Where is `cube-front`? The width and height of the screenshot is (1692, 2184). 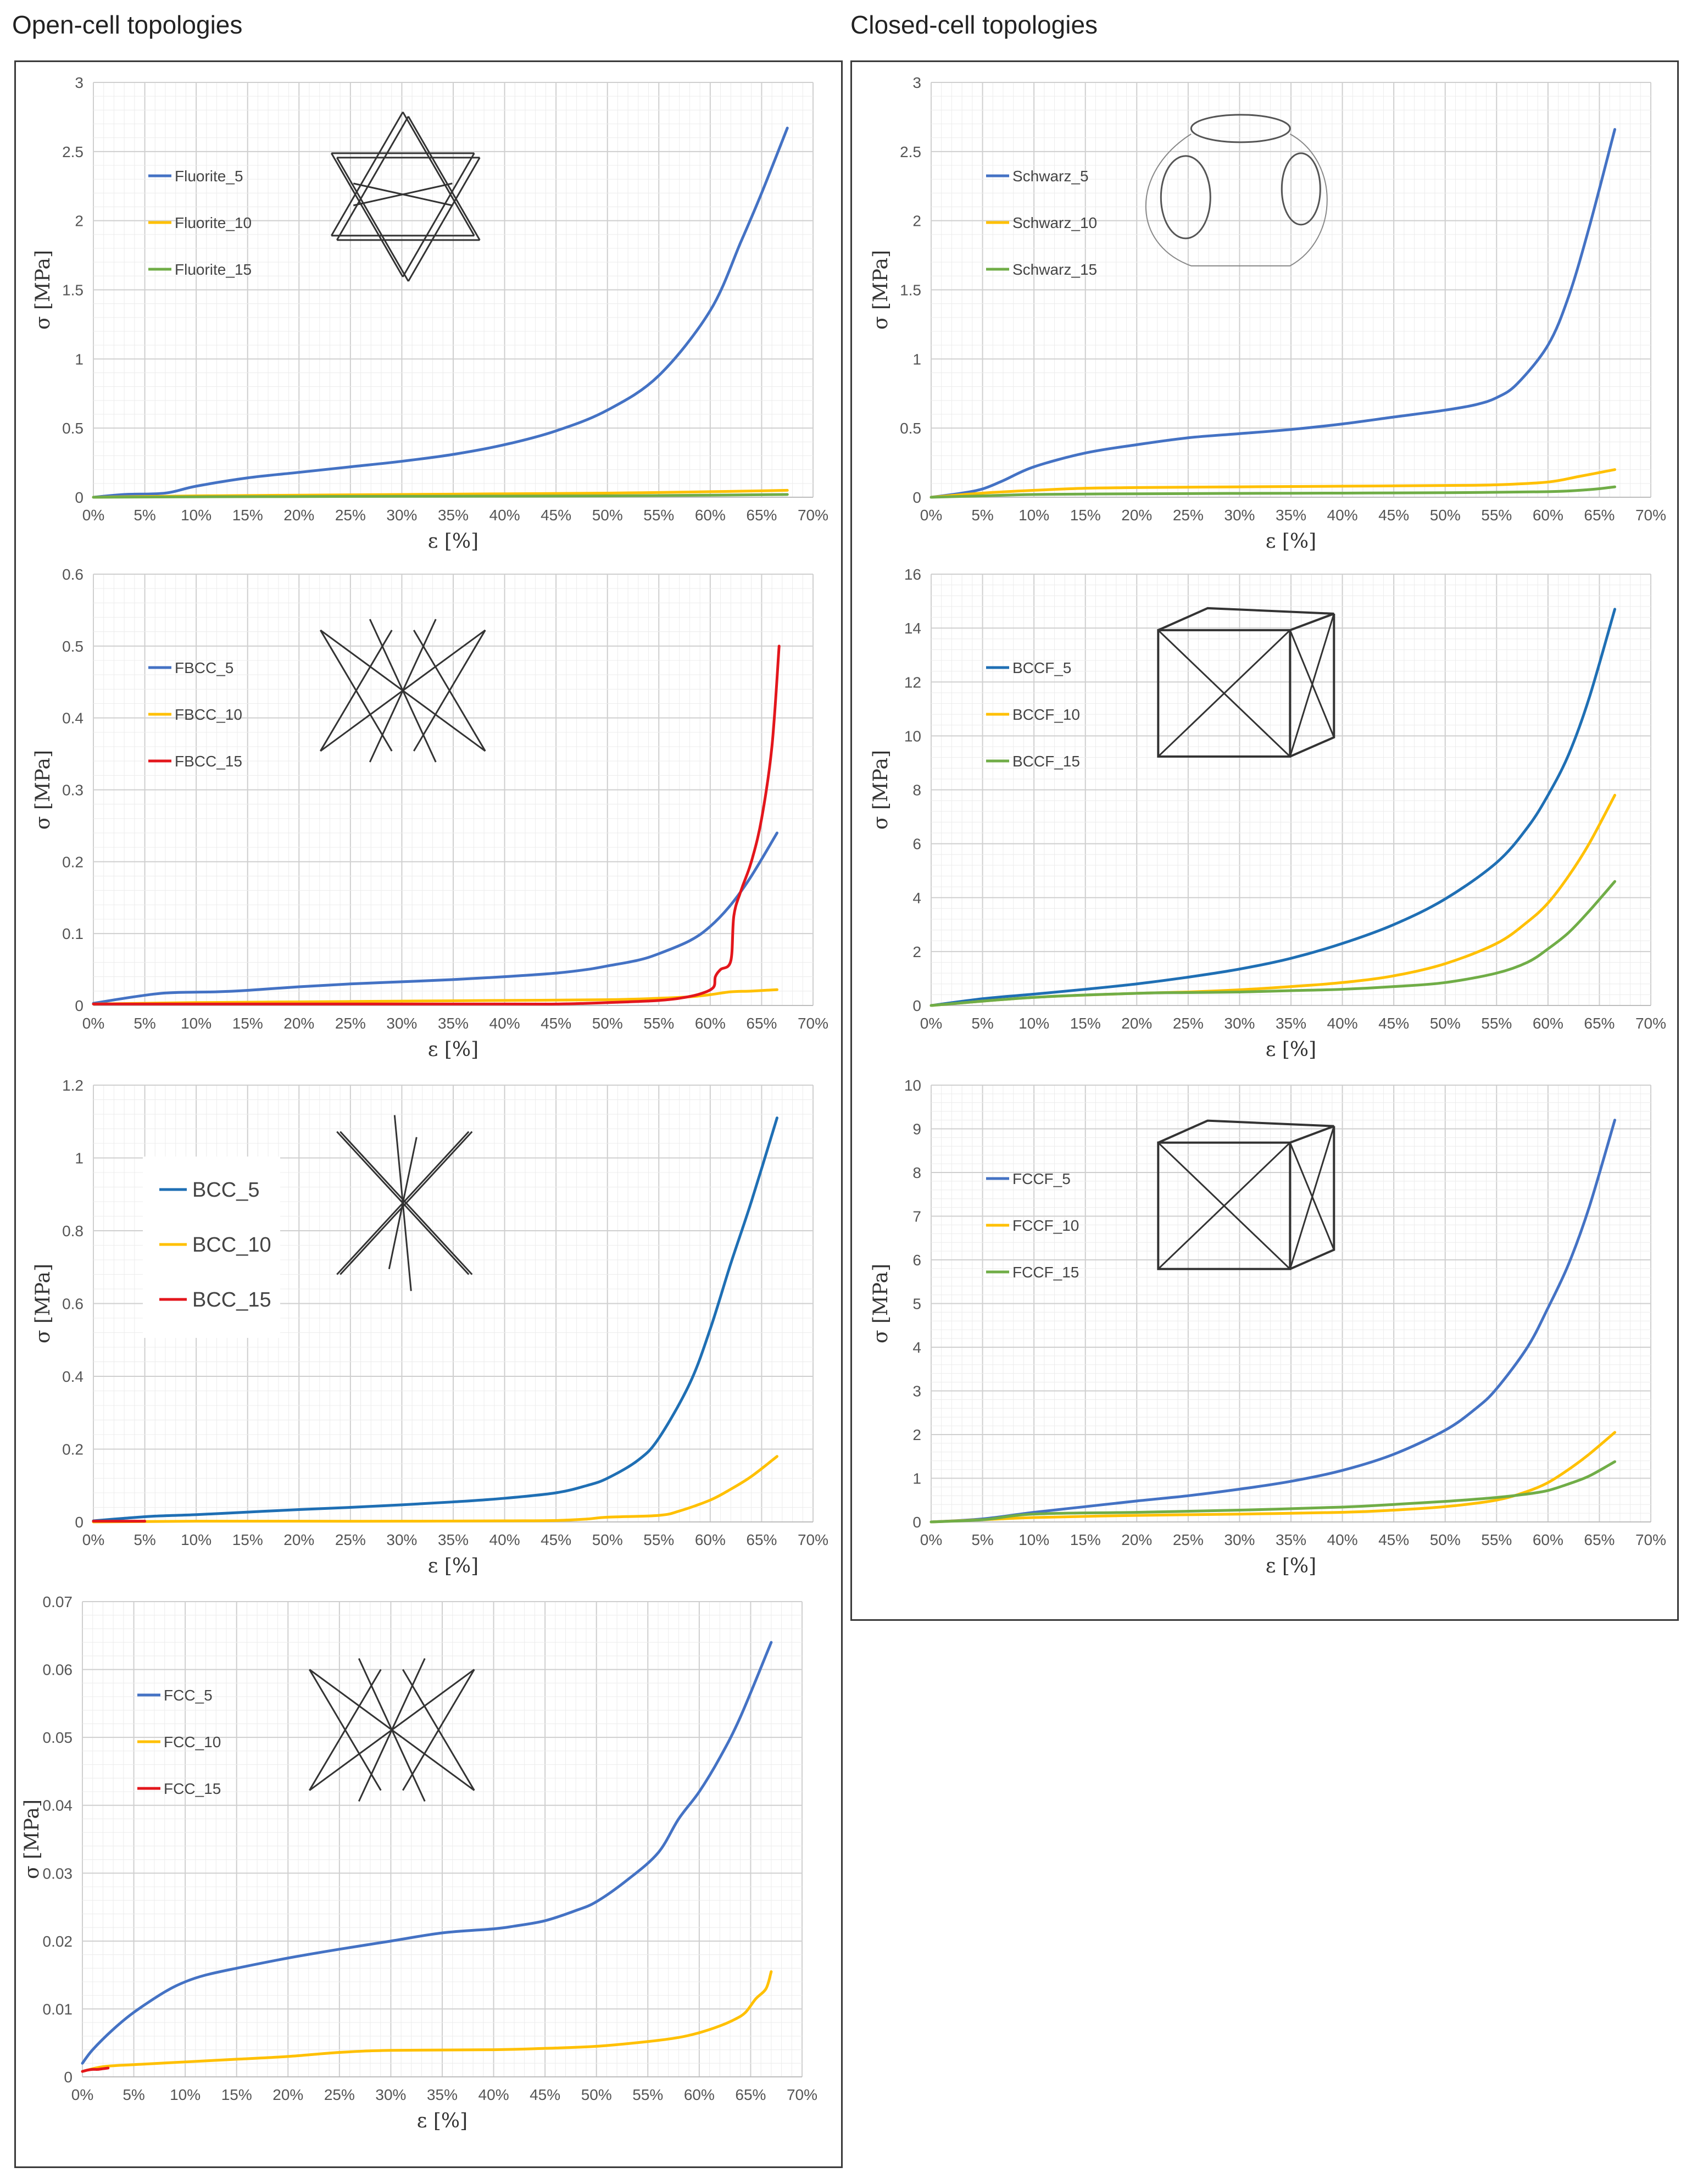 cube-front is located at coordinates (1224, 1205).